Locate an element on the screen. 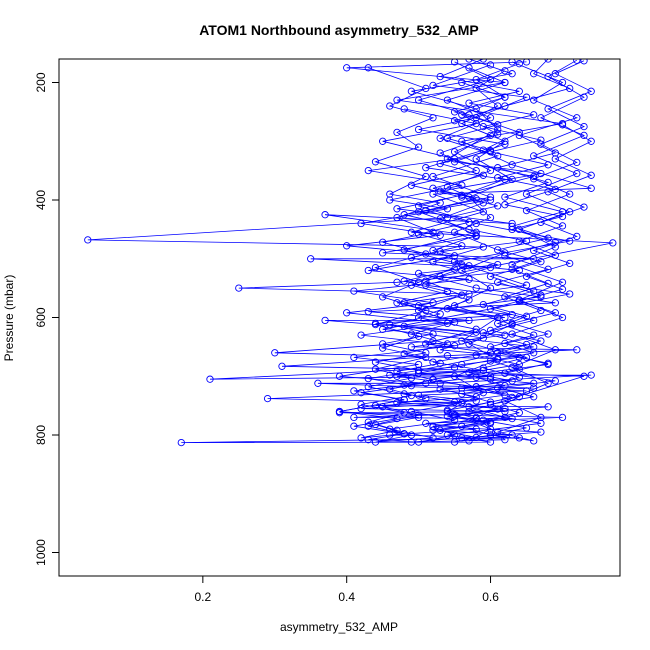  x-axis-label: asymmetry_532_AMP is located at coordinates (339, 627).